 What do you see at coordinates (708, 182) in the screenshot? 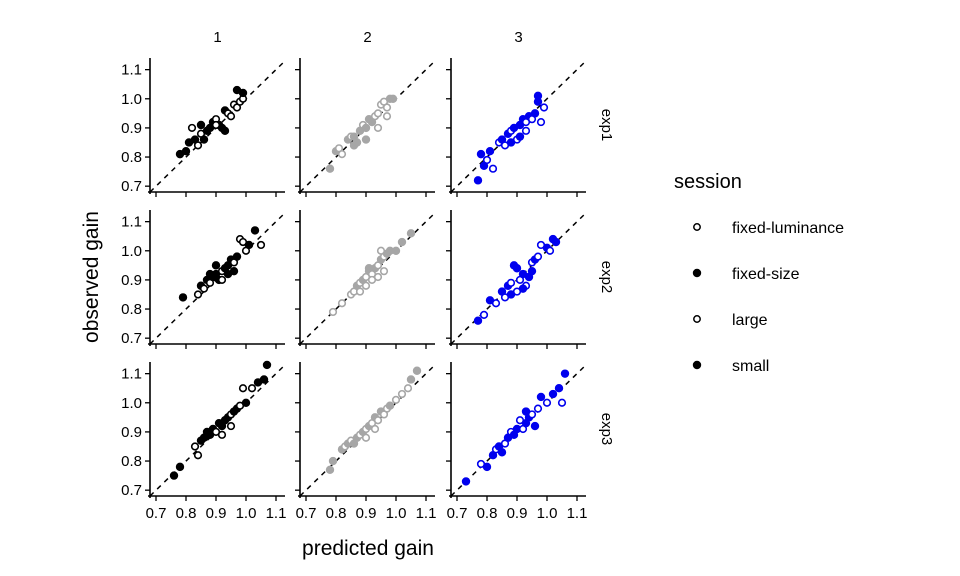
I see `legend-title: session` at bounding box center [708, 182].